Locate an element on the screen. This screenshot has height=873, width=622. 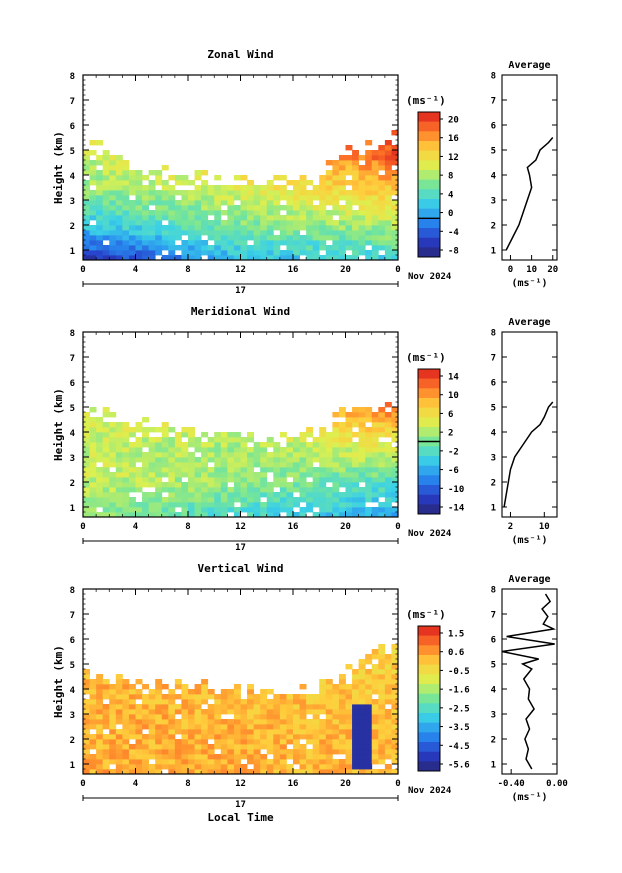
x-tick-label: 4 is located at coordinates (136, 527).